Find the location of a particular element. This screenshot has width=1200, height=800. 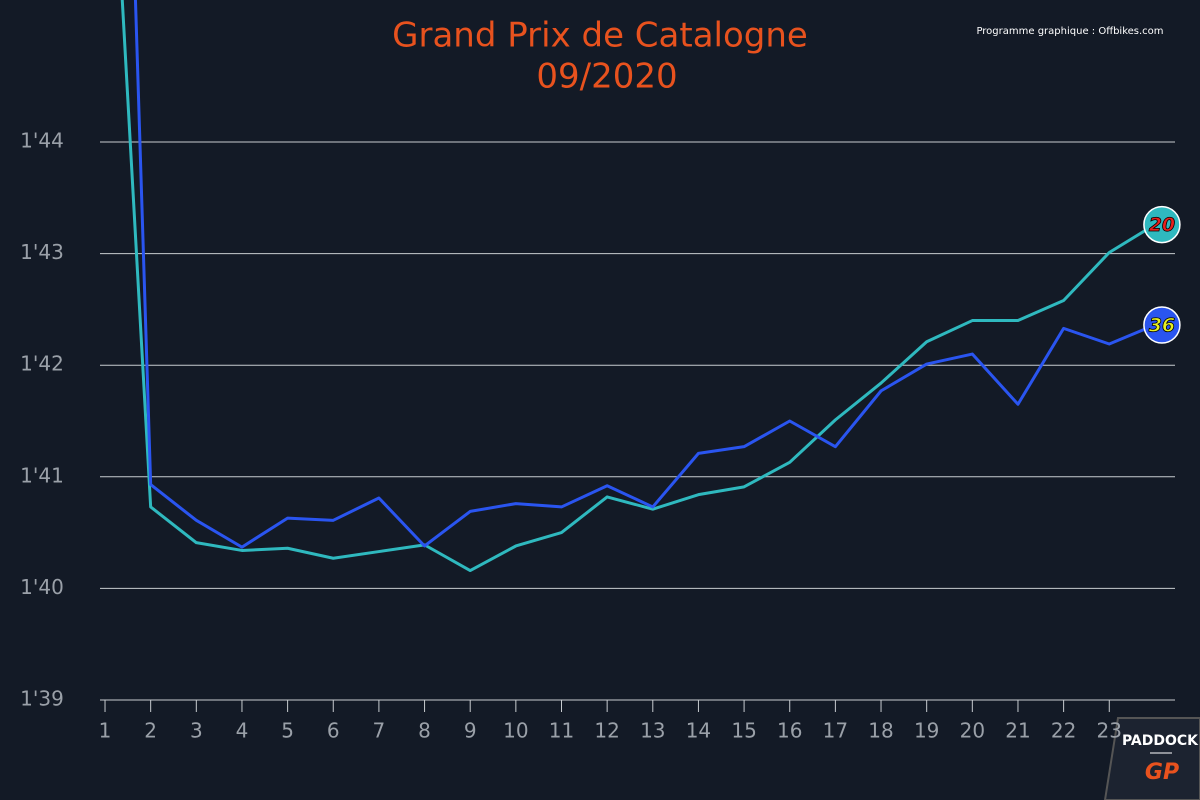

credit: Programme graphique : Offbikes.com is located at coordinates (1069, 31).